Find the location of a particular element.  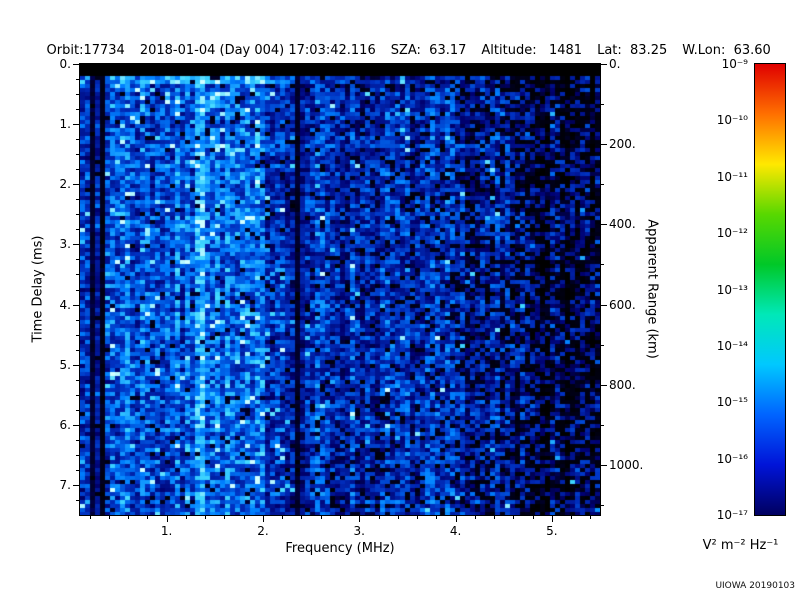

colorbar-tick-label: 10⁻¹⁰ is located at coordinates (732, 120).